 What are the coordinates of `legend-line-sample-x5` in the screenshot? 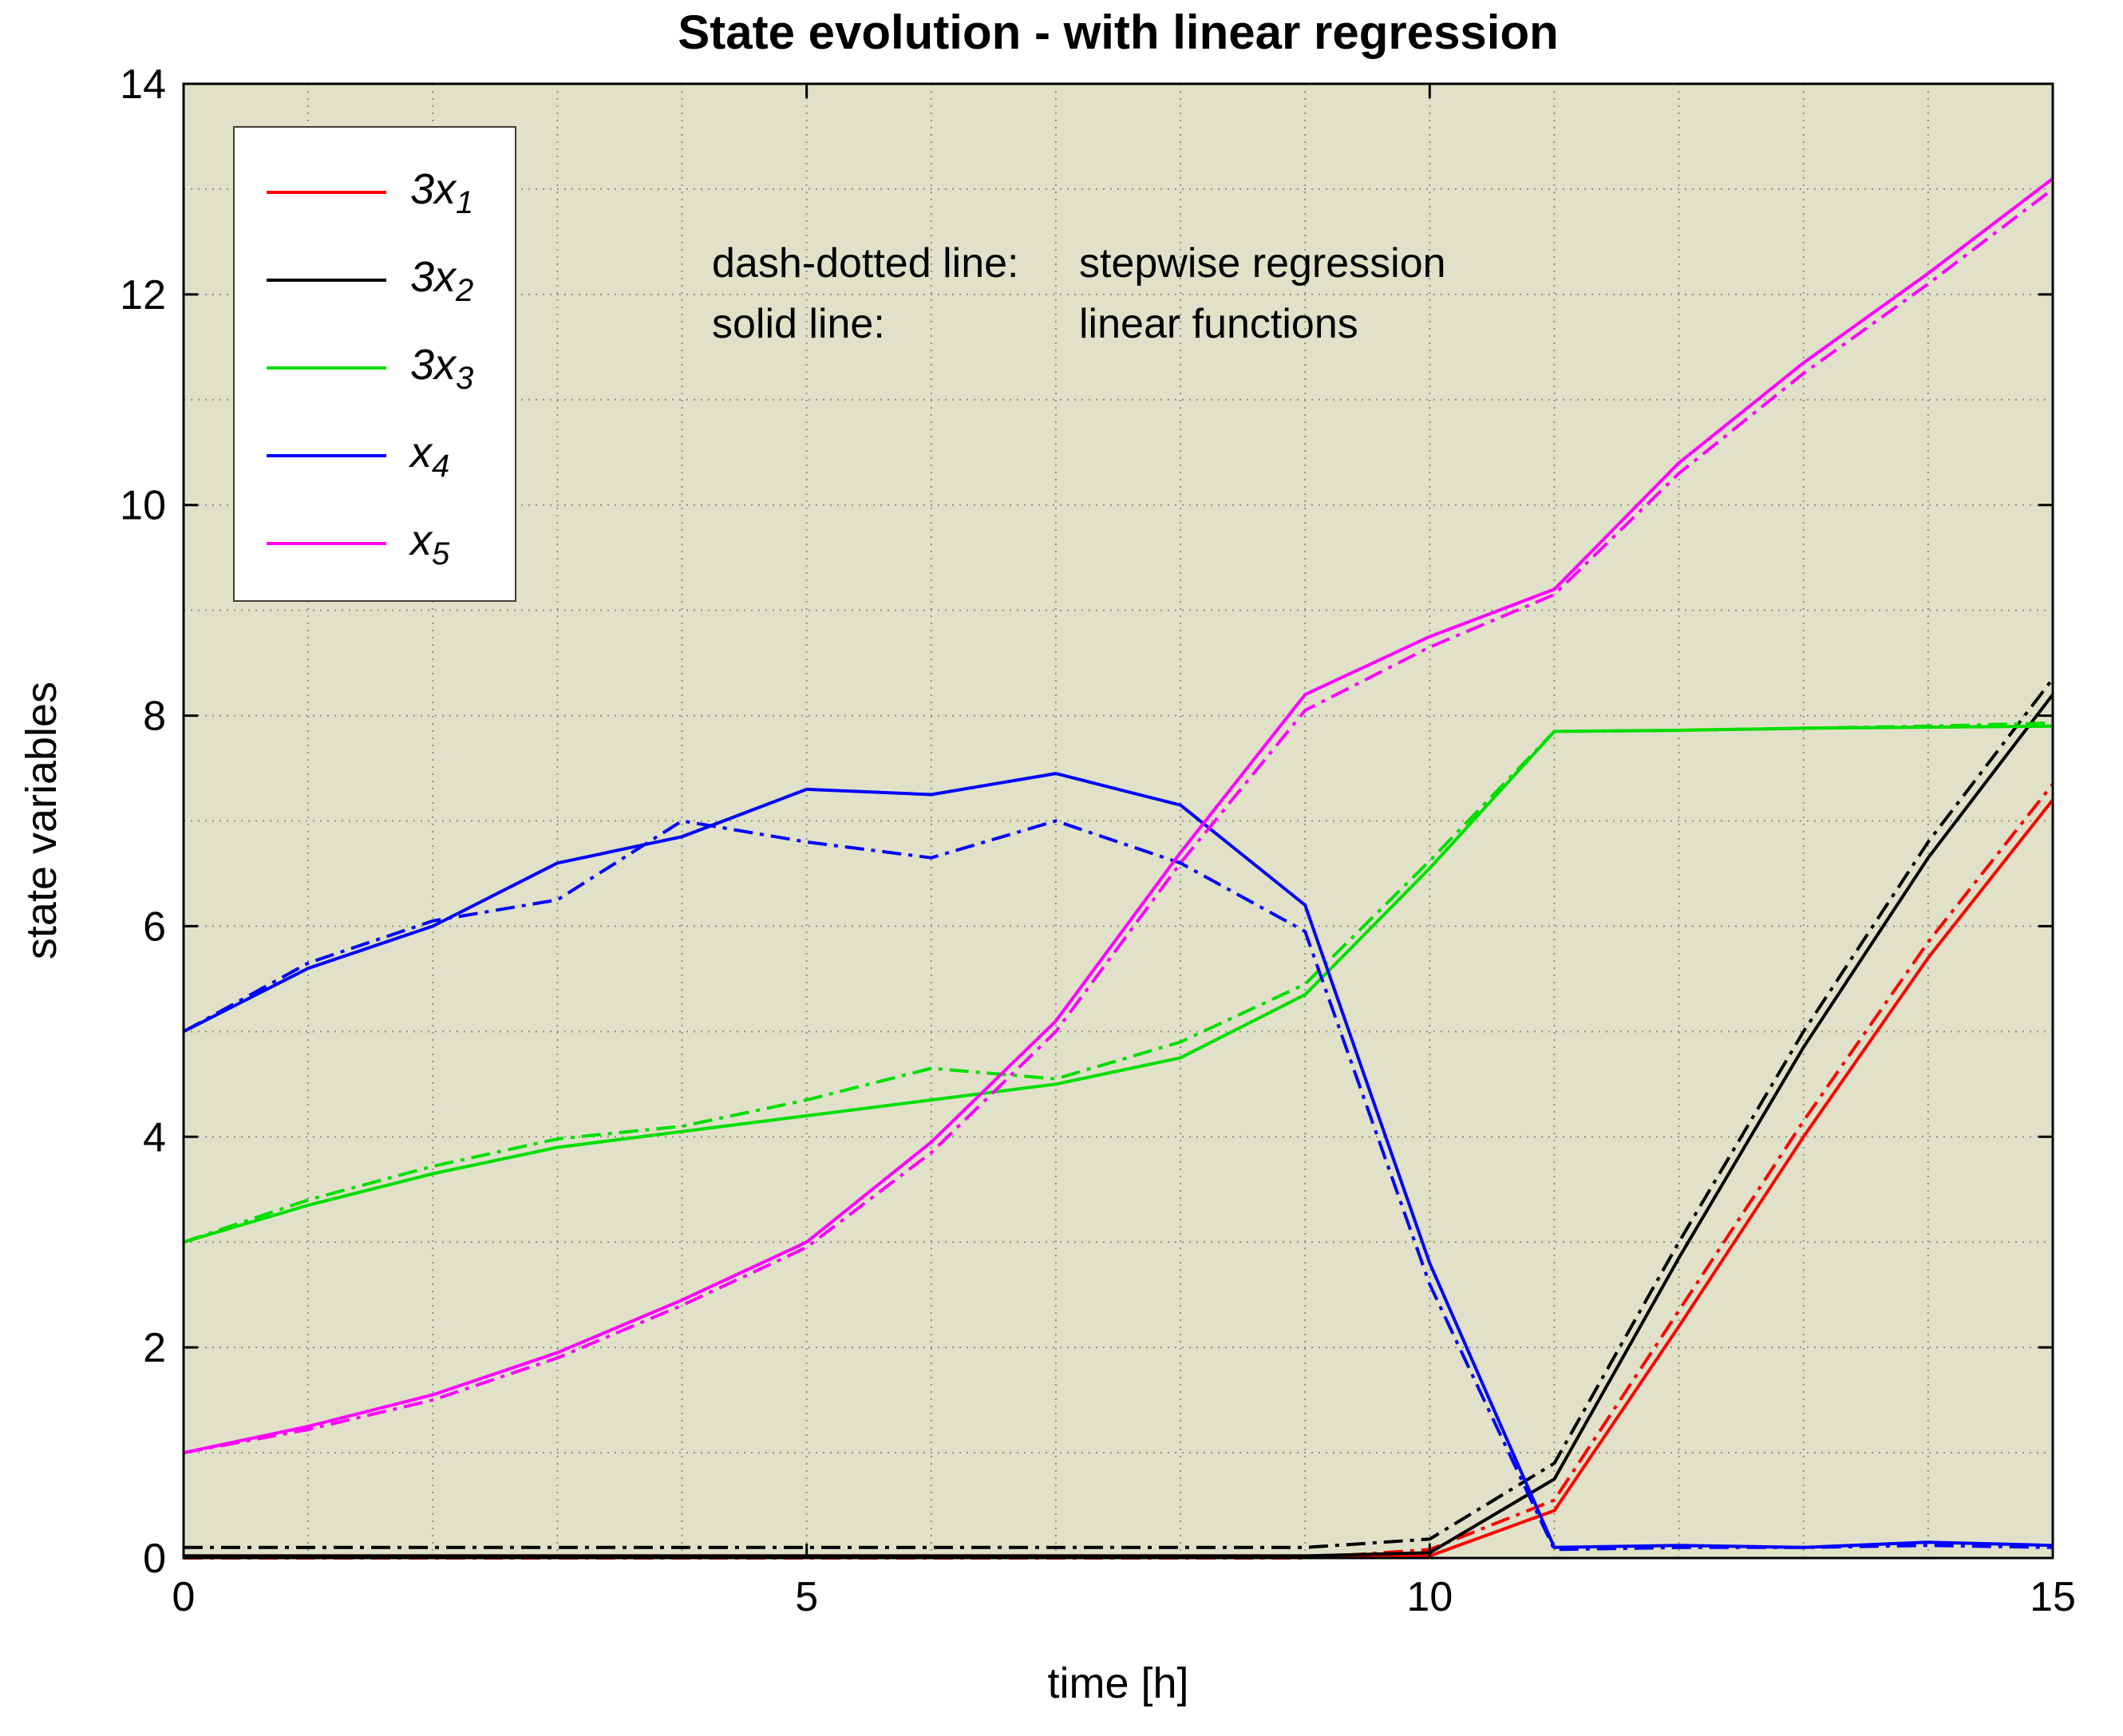 It's located at (327, 543).